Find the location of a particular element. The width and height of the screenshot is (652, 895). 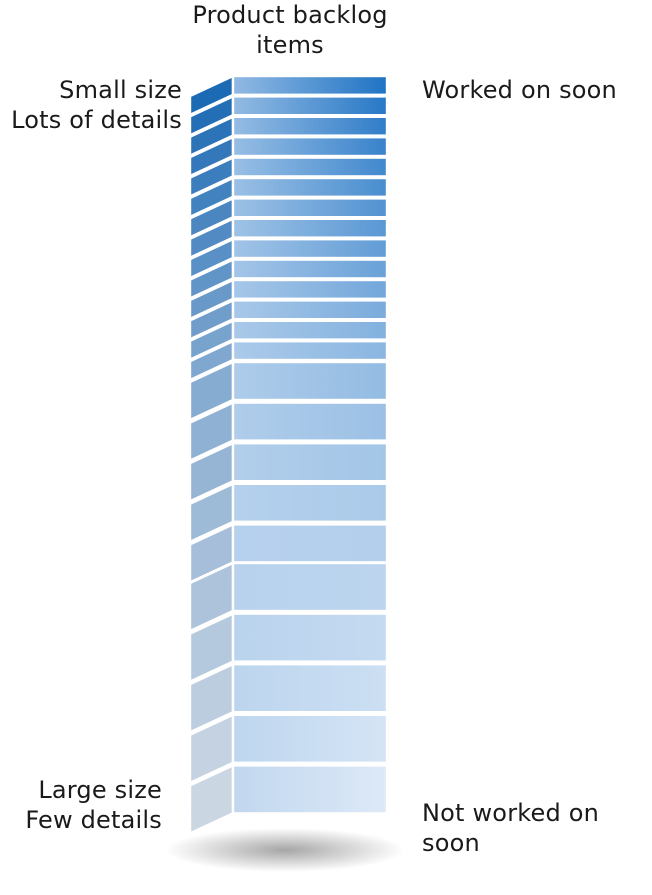

worked-on-soon-label: Worked on soon is located at coordinates (519, 90).